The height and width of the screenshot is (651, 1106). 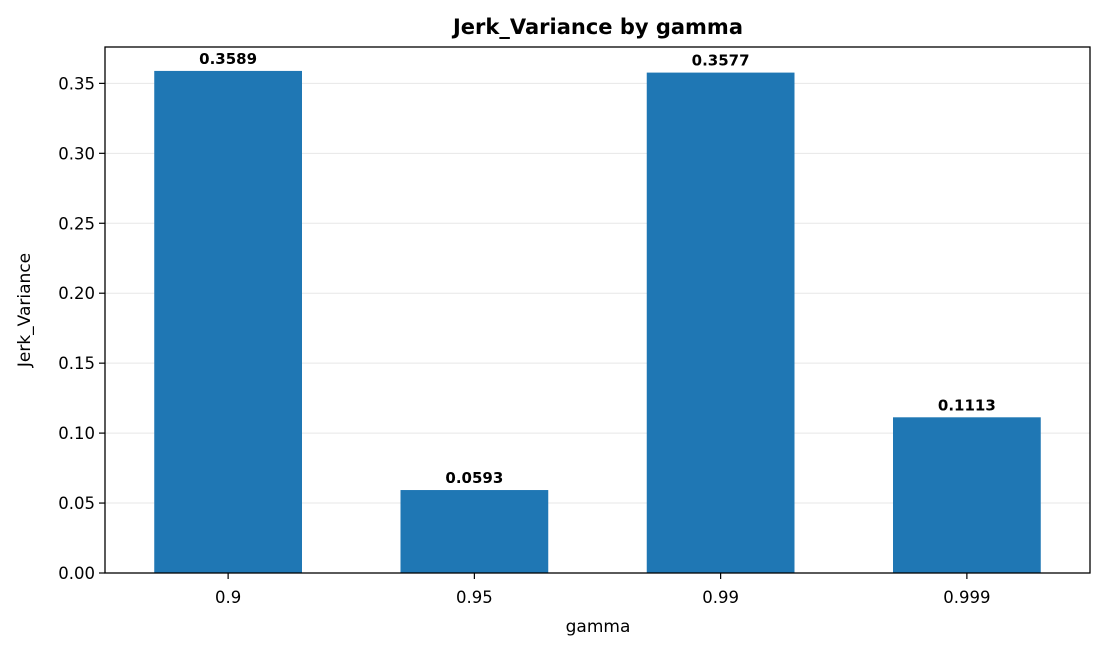 What do you see at coordinates (228, 597) in the screenshot?
I see `x-tick-label: 0.9` at bounding box center [228, 597].